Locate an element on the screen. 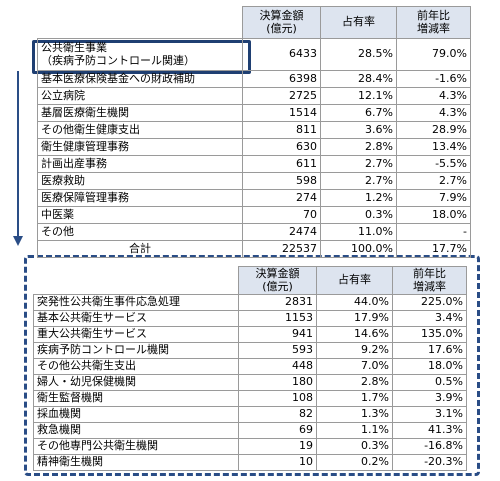 The width and height of the screenshot is (500, 481). row-category: その他衛生健康支出 is located at coordinates (140, 130).